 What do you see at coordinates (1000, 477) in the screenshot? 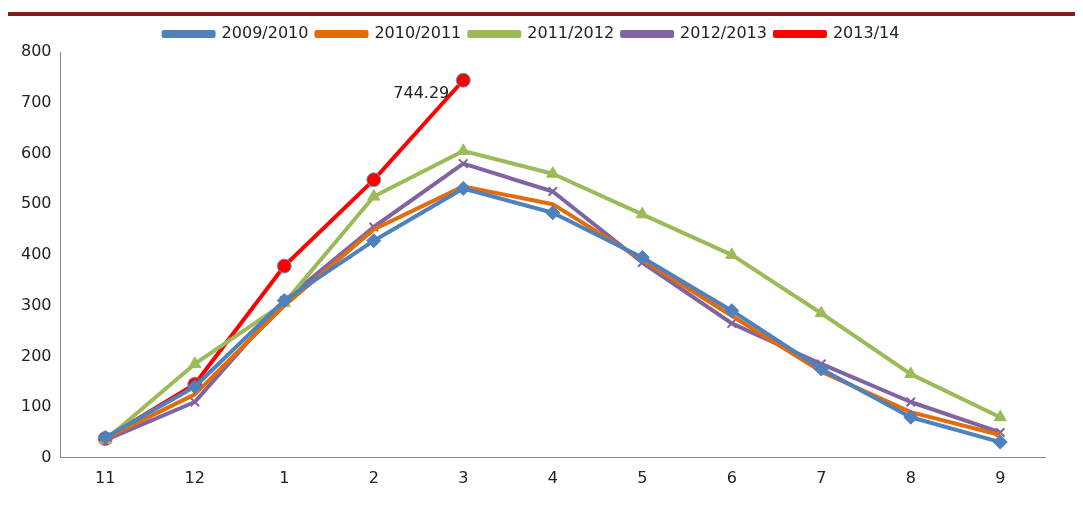
I see `x-tick-label: 9` at bounding box center [1000, 477].